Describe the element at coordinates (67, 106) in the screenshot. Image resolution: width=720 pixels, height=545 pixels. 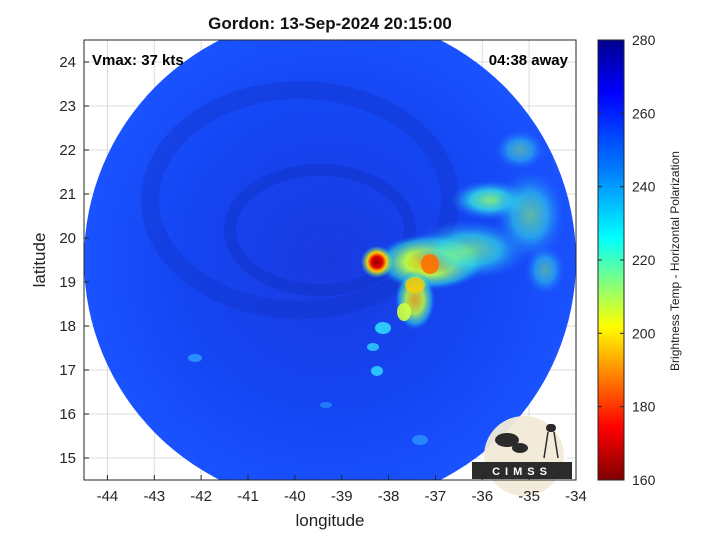
I see `y-tick-label: 23` at that location.